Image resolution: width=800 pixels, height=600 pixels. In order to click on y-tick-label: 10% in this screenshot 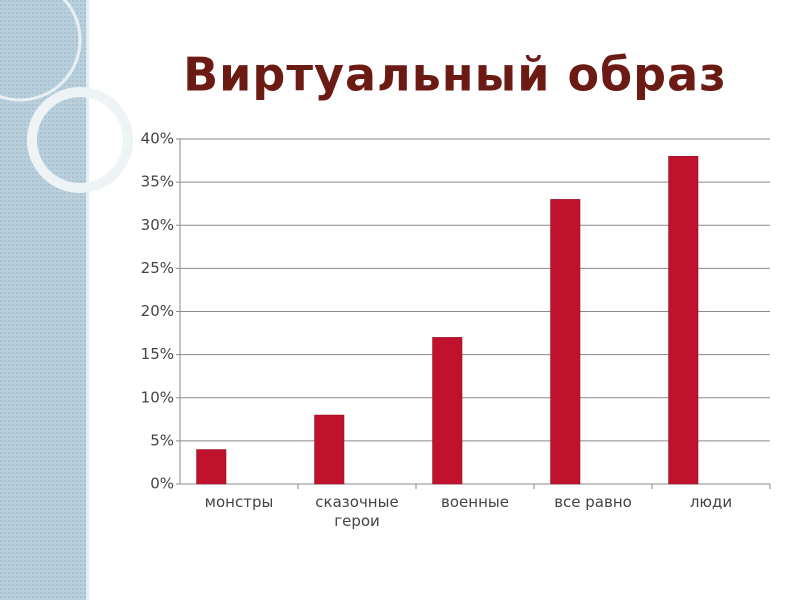, I will do `click(157, 397)`.